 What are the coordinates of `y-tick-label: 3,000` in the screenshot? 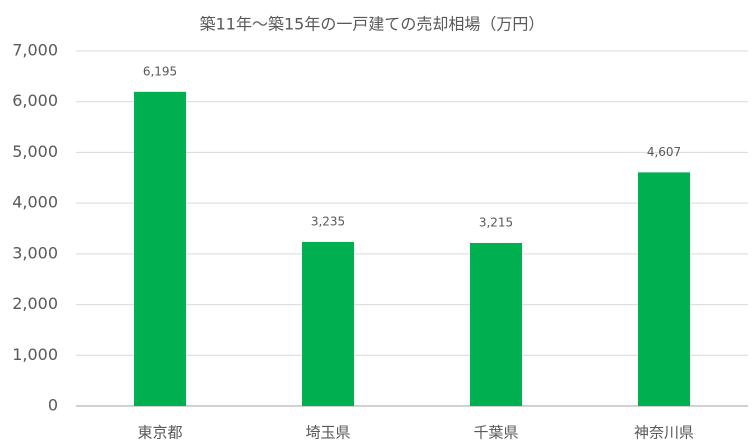 It's located at (35, 252).